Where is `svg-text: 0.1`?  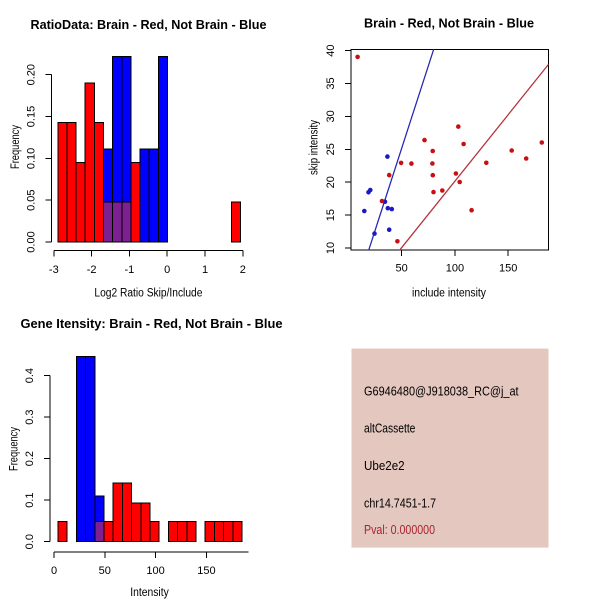
svg-text: 0.1 is located at coordinates (30, 500).